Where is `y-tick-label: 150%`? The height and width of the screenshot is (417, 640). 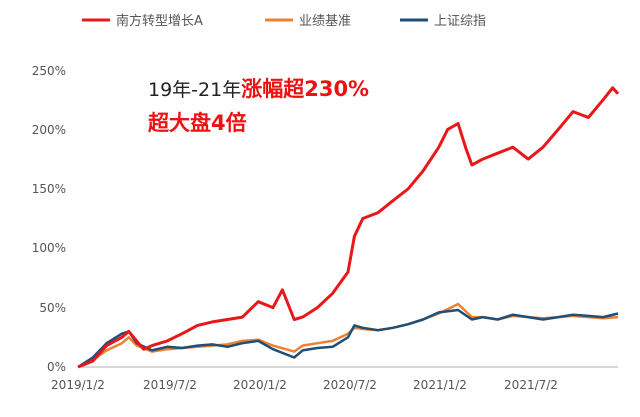 y-tick-label: 150% is located at coordinates (49, 189).